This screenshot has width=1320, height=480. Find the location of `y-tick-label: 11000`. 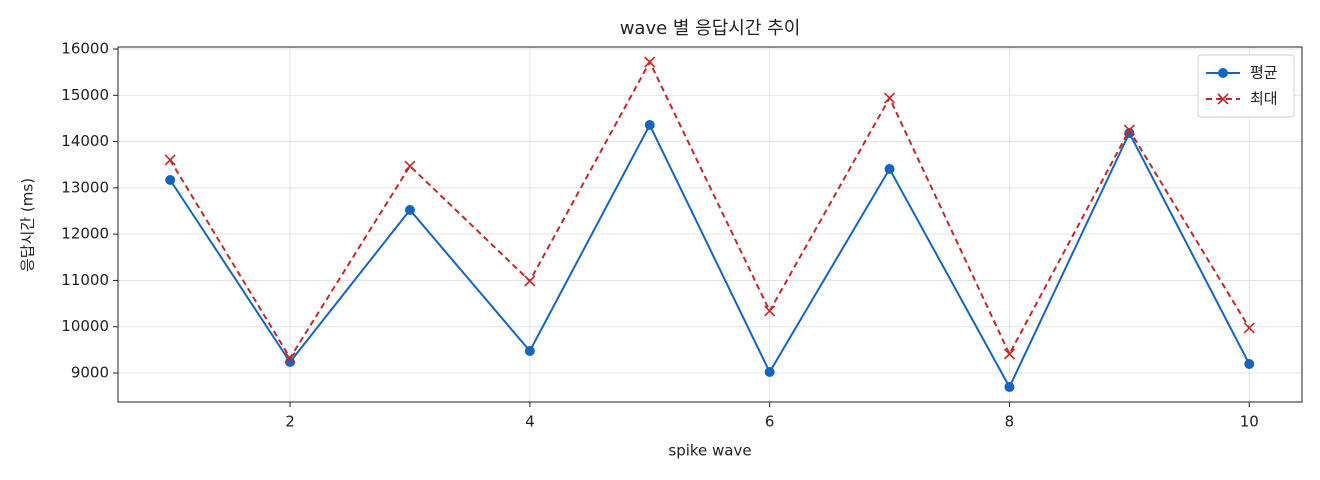

y-tick-label: 11000 is located at coordinates (85, 280).